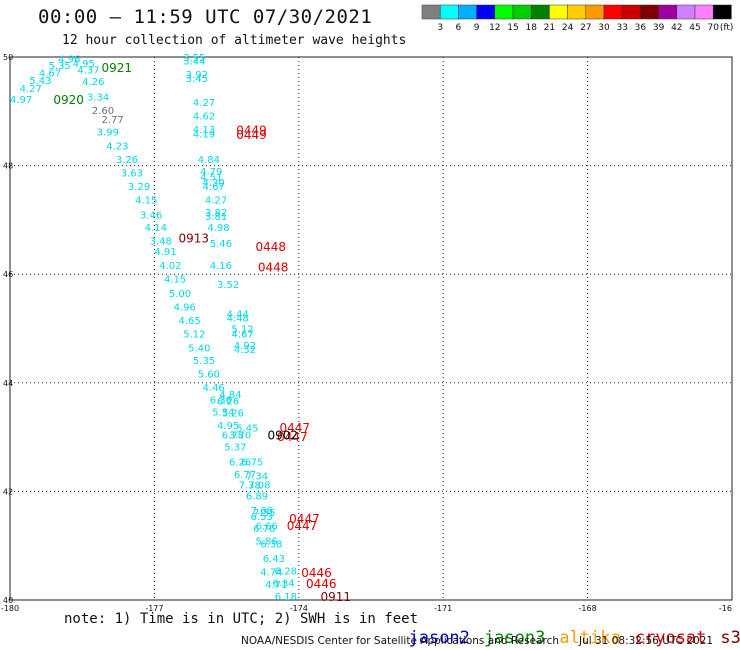 This screenshot has height=650, width=740. Describe the element at coordinates (211, 177) in the screenshot. I see `wave-height-value: 4.51` at that location.